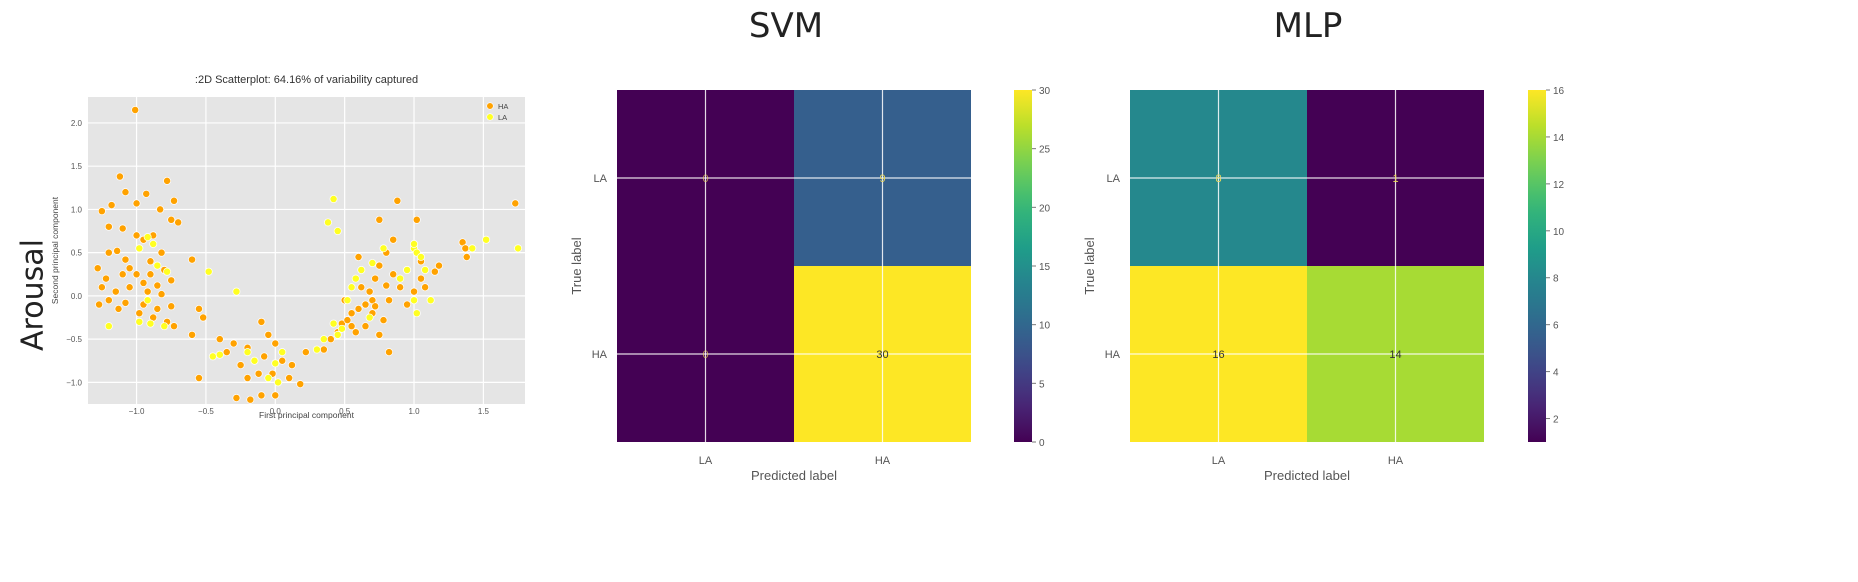 The image size is (1858, 582). I want to click on scatter-plot-area, so click(306, 250).